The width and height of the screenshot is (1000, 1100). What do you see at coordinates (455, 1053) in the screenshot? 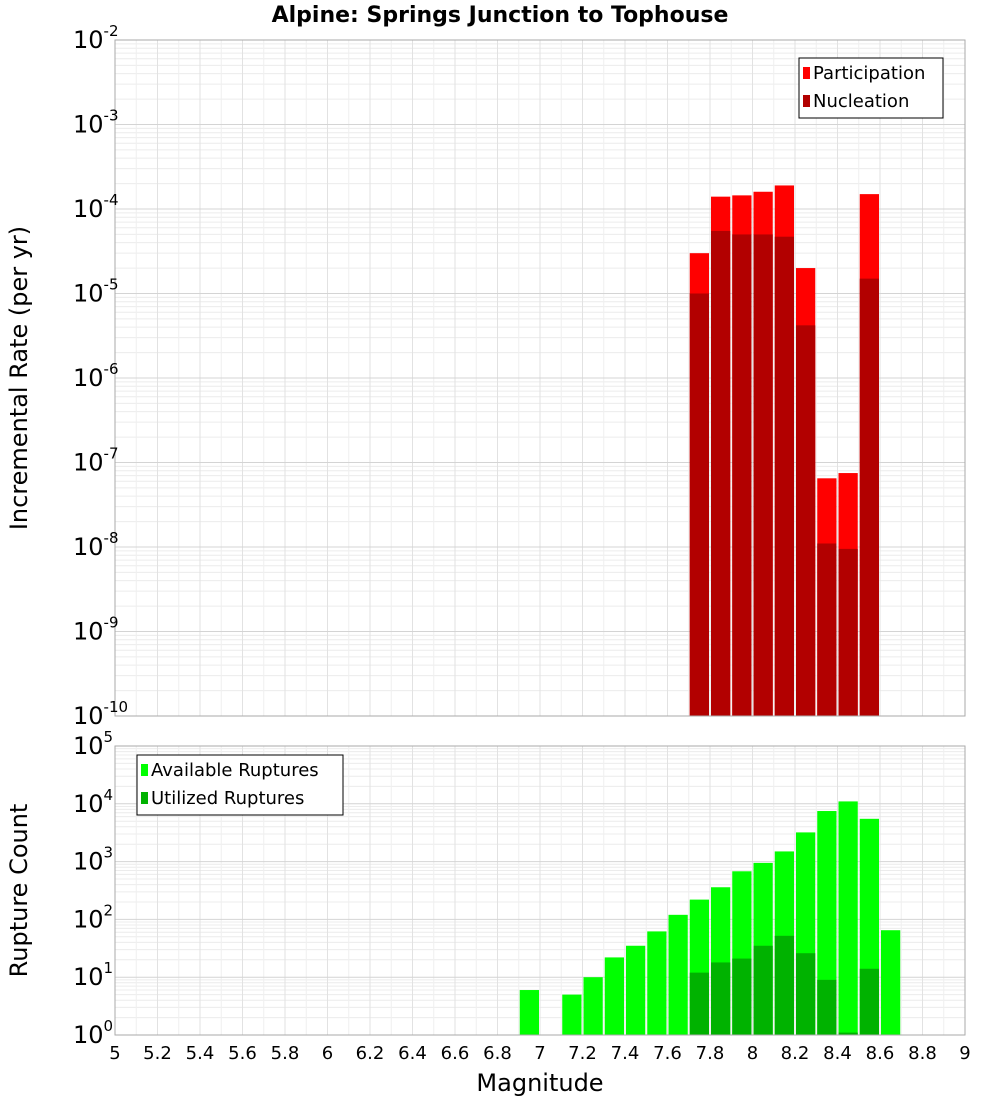
I see `x-tick-label: 6.6` at bounding box center [455, 1053].